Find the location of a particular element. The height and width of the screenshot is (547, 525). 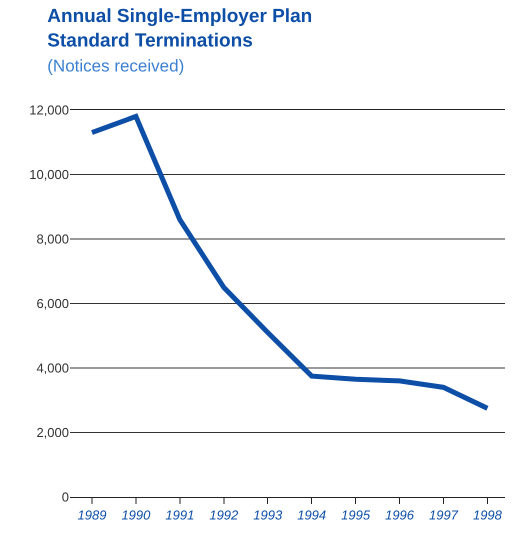

x-tick-label: 1998 is located at coordinates (487, 515).